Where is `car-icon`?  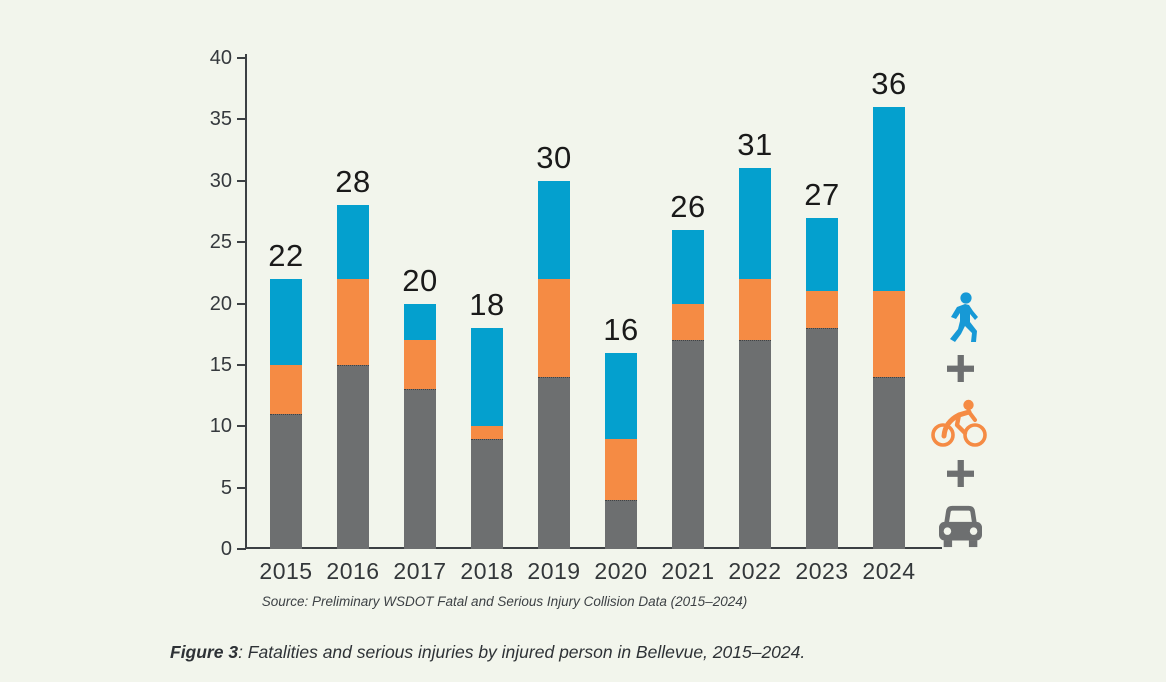 car-icon is located at coordinates (960, 529).